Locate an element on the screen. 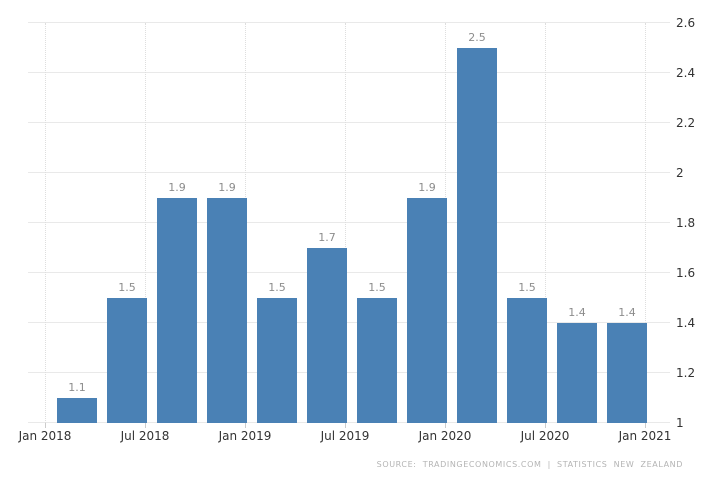 Image resolution: width=728 pixels, height=485 pixels. y-tick-label: 1 is located at coordinates (680, 423).